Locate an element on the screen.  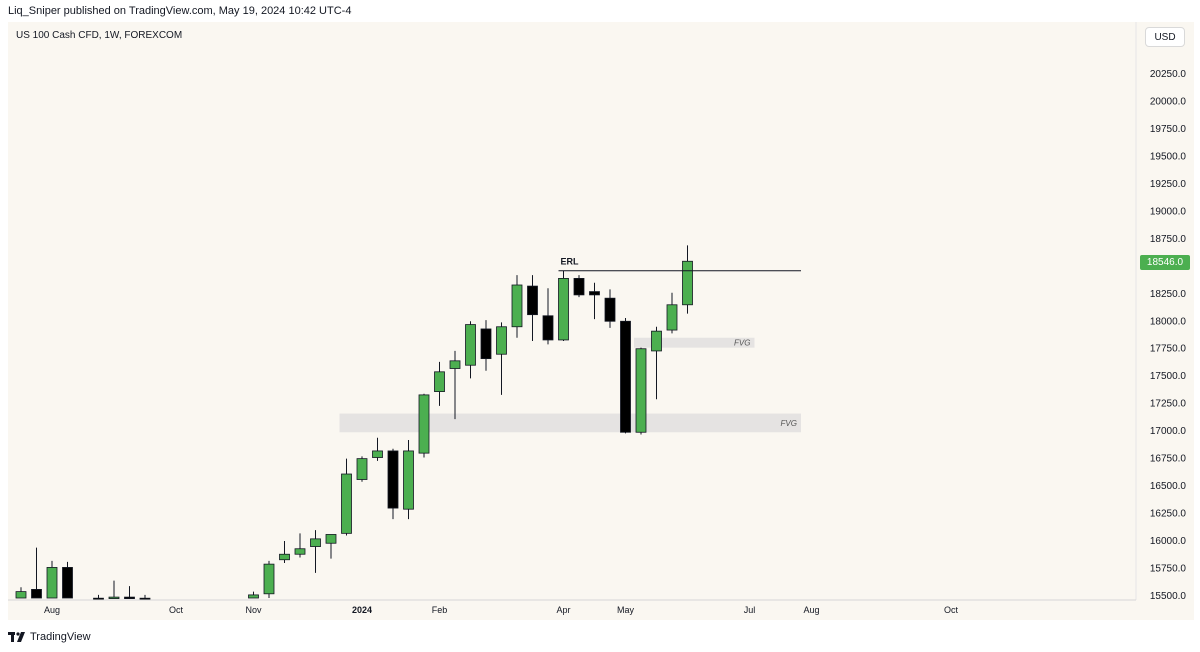
time-tick-label: Apr is located at coordinates (563, 610).